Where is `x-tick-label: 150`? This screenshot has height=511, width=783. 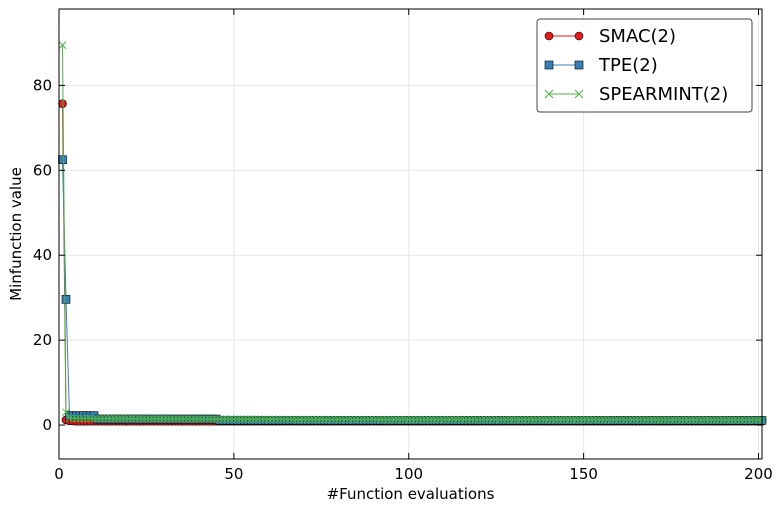
x-tick-label: 150 is located at coordinates (583, 474).